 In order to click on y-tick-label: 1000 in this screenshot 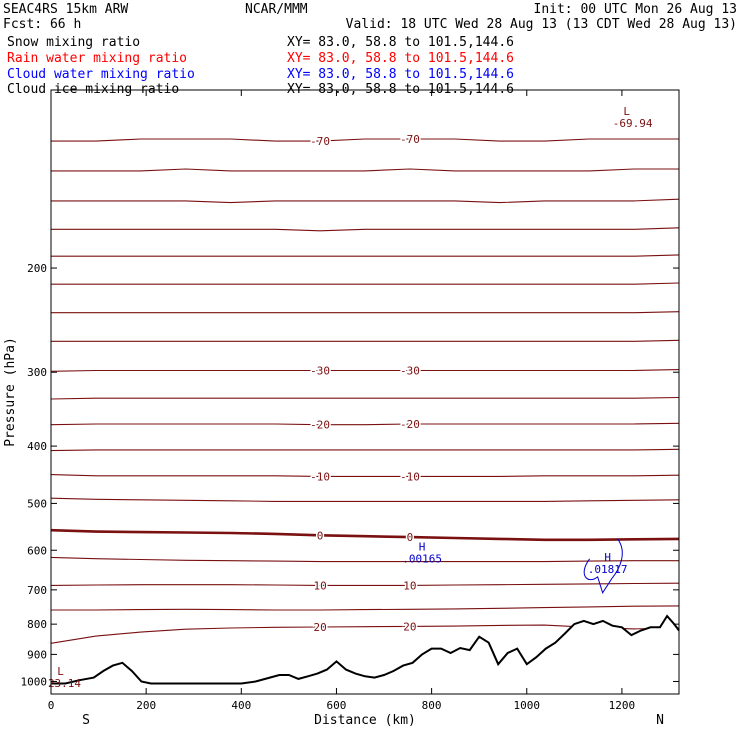, I will do `click(34, 681)`.